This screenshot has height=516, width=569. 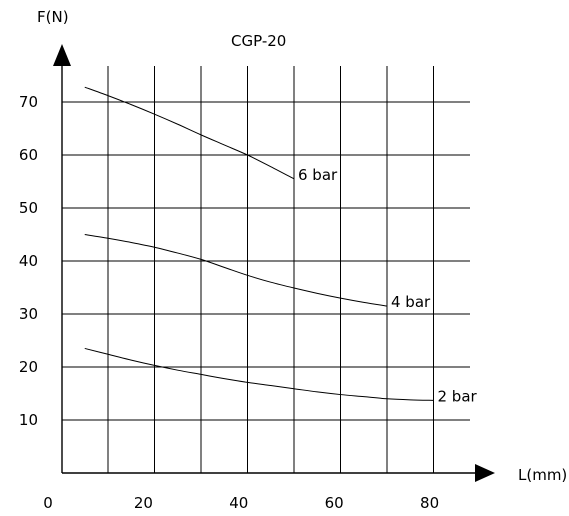 What do you see at coordinates (62, 55) in the screenshot?
I see `y-axis-arrow-icon` at bounding box center [62, 55].